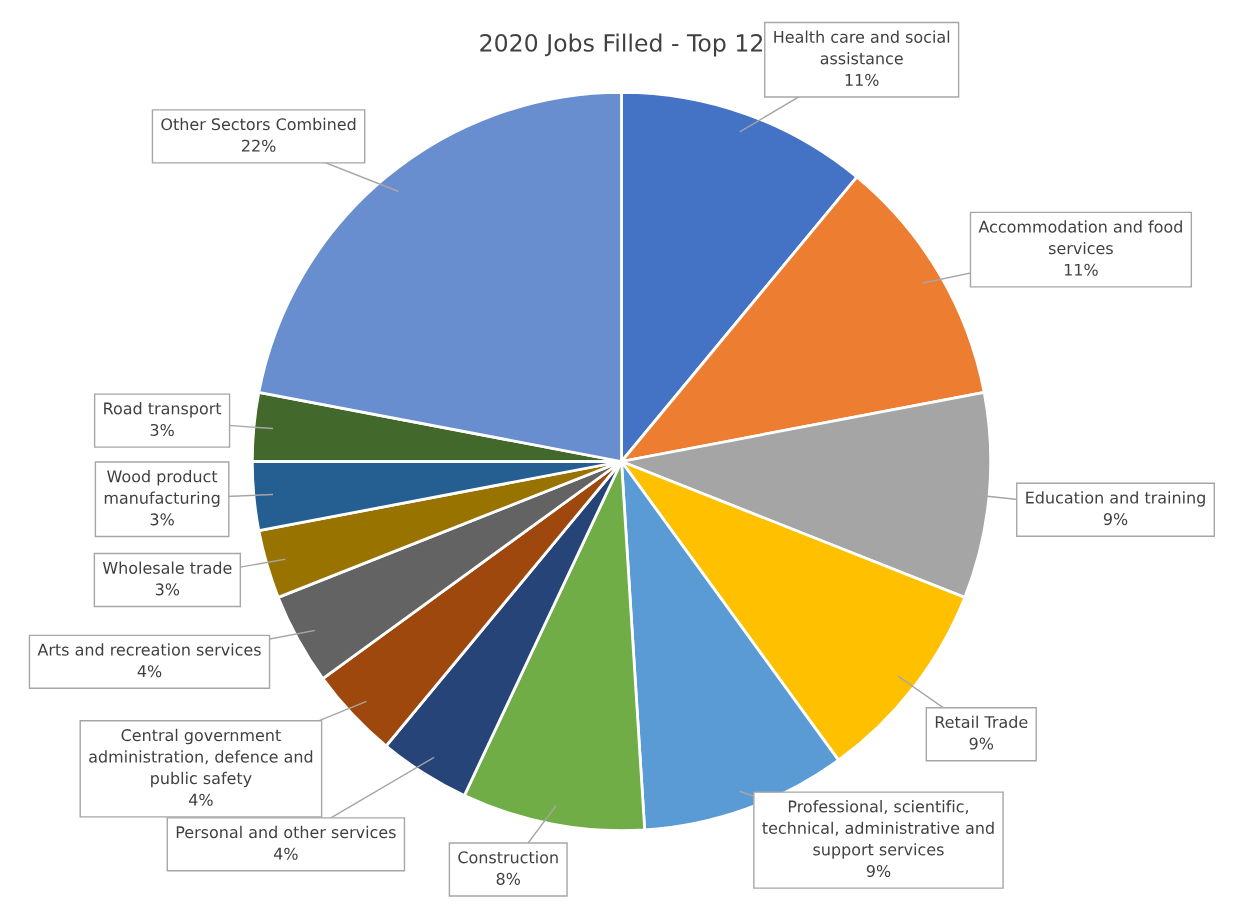  I want to click on slice-label: Personal and other services, so click(286, 832).